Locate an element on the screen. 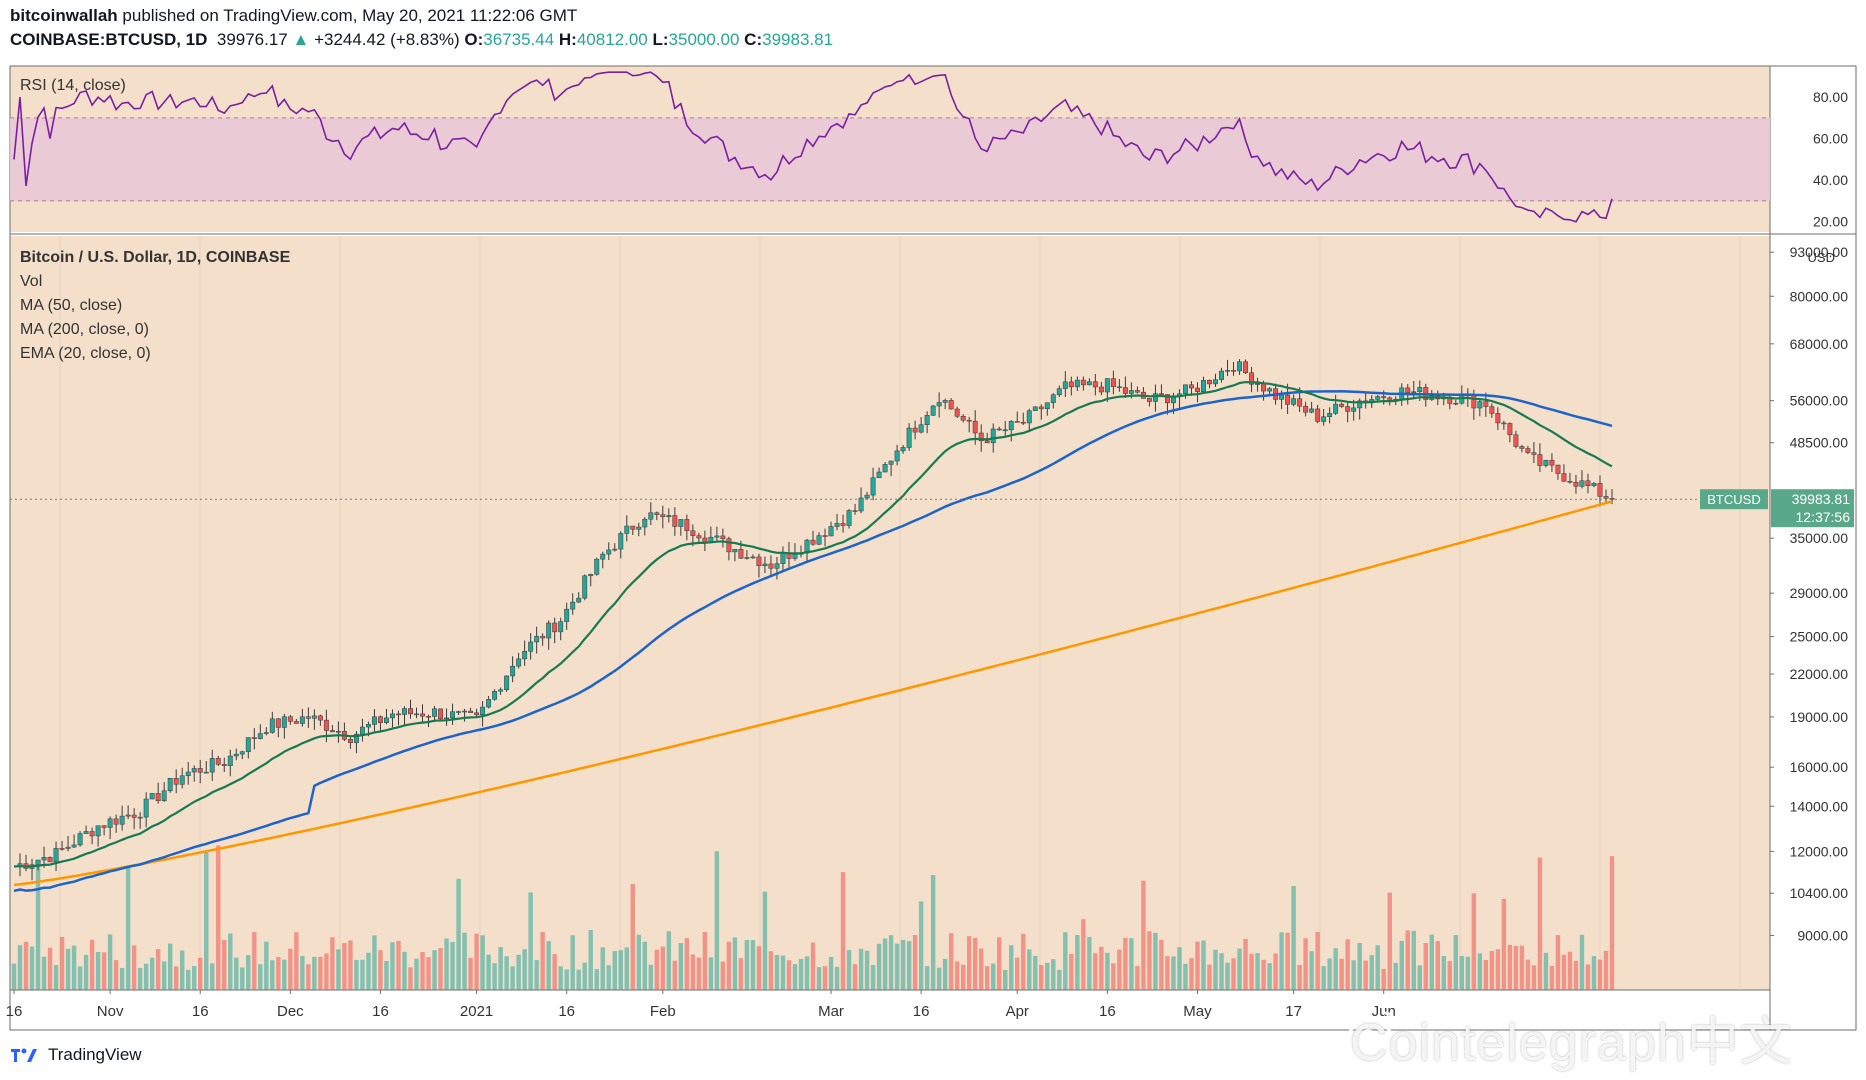  publisher-name: bitcoinwallah is located at coordinates (64, 15).